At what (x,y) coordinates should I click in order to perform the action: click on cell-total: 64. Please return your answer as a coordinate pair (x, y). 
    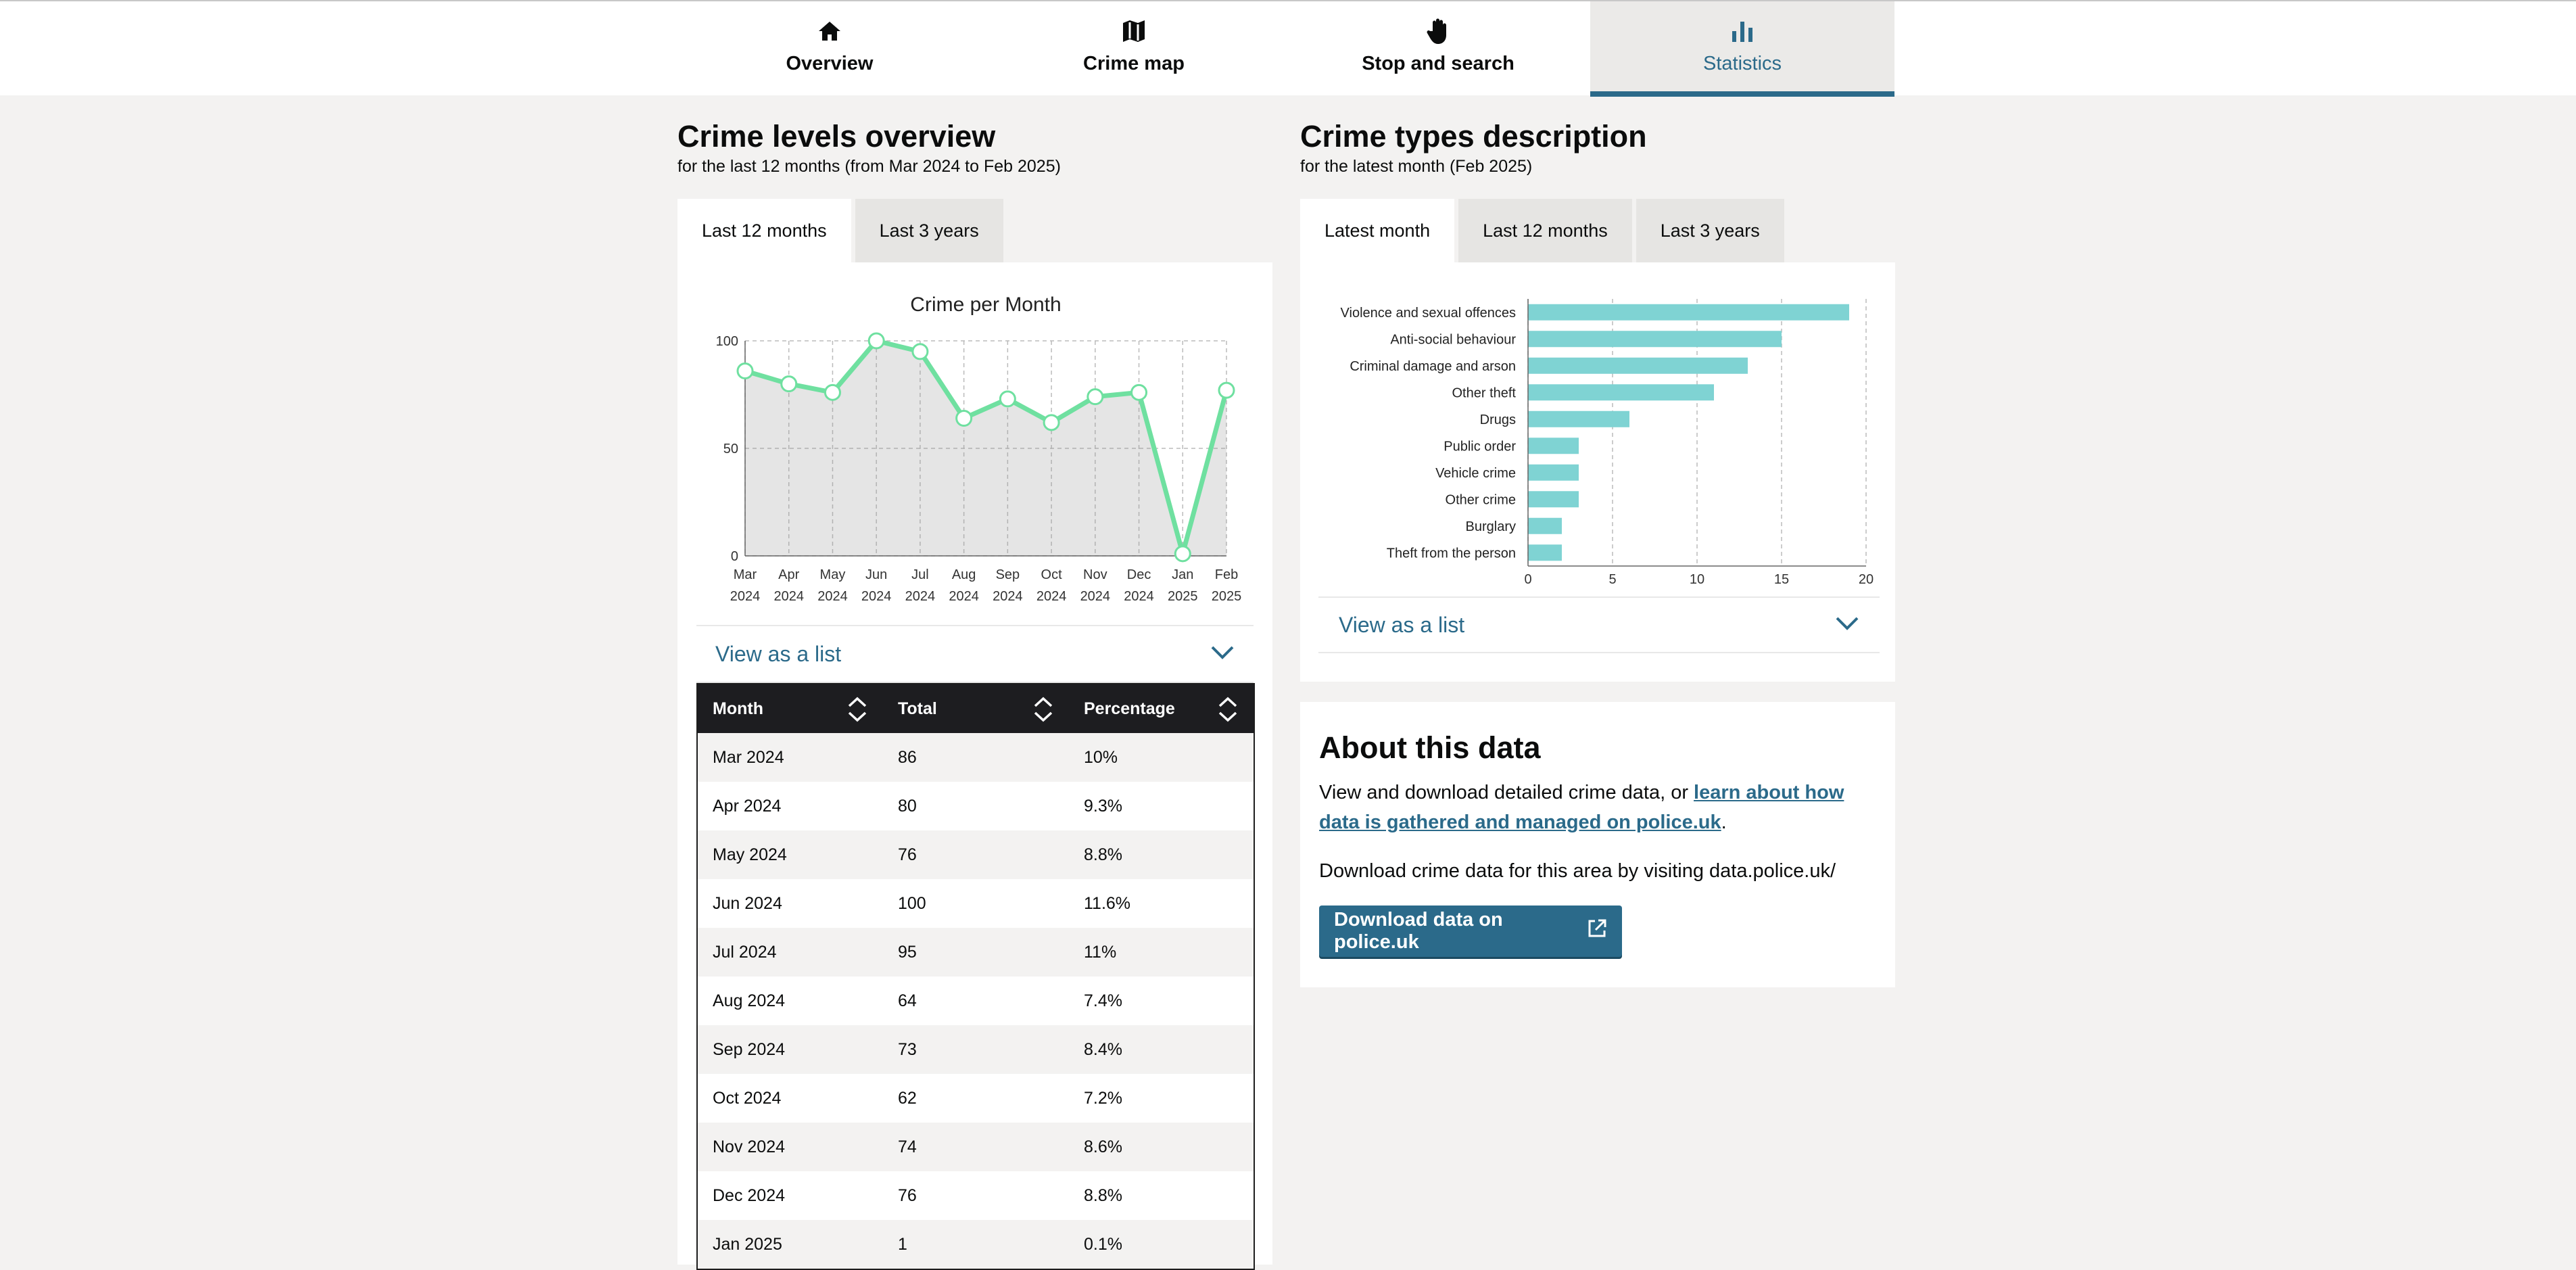
    Looking at the image, I should click on (976, 1001).